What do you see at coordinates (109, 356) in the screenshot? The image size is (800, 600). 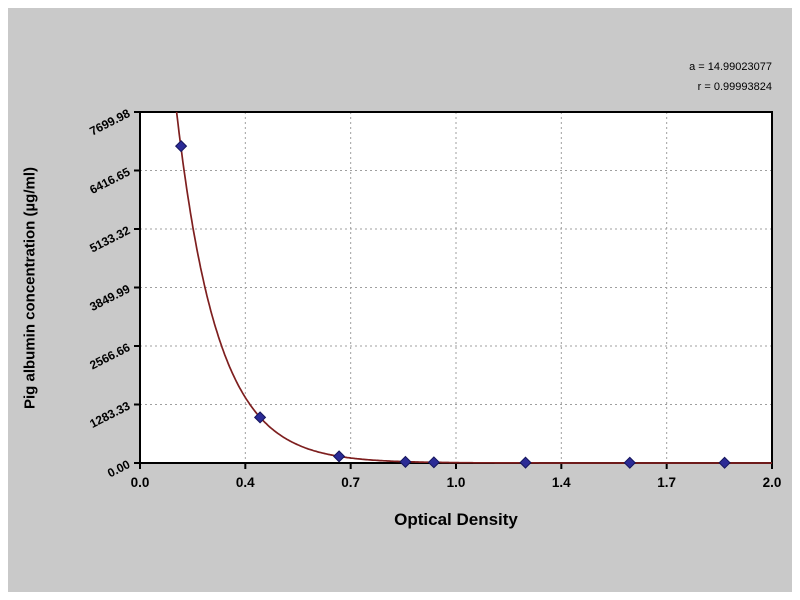 I see `svg-text: 2566.66` at bounding box center [109, 356].